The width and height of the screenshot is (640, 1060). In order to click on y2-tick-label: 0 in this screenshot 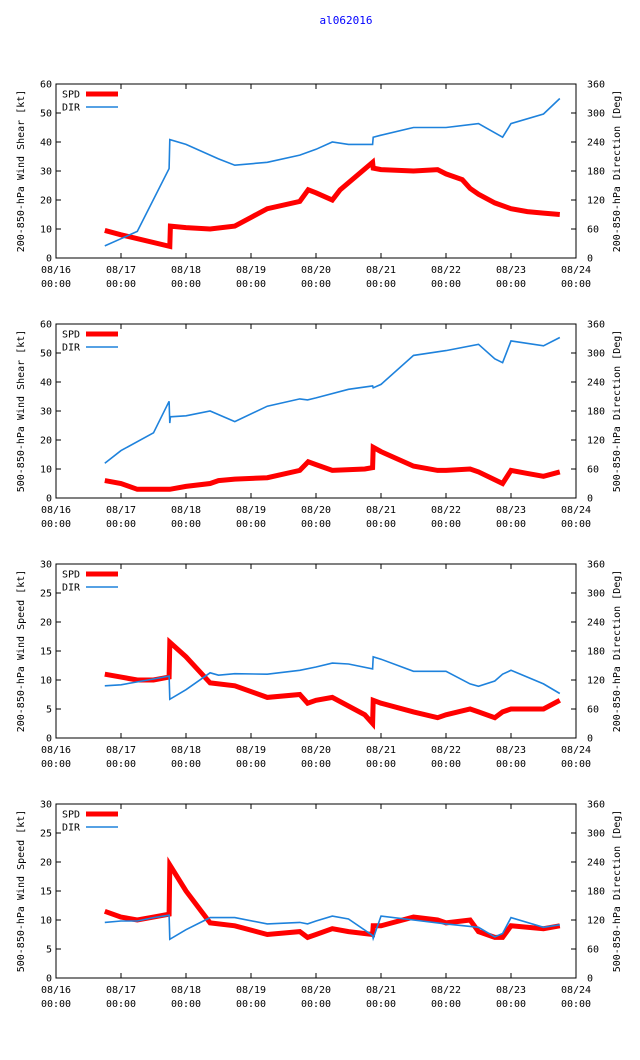, I will do `click(590, 499)`.